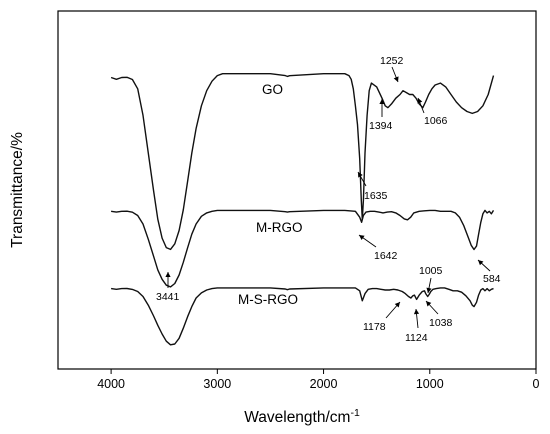  What do you see at coordinates (268, 299) in the screenshot?
I see `series-label-m-s-rgo: M-S-RGO` at bounding box center [268, 299].